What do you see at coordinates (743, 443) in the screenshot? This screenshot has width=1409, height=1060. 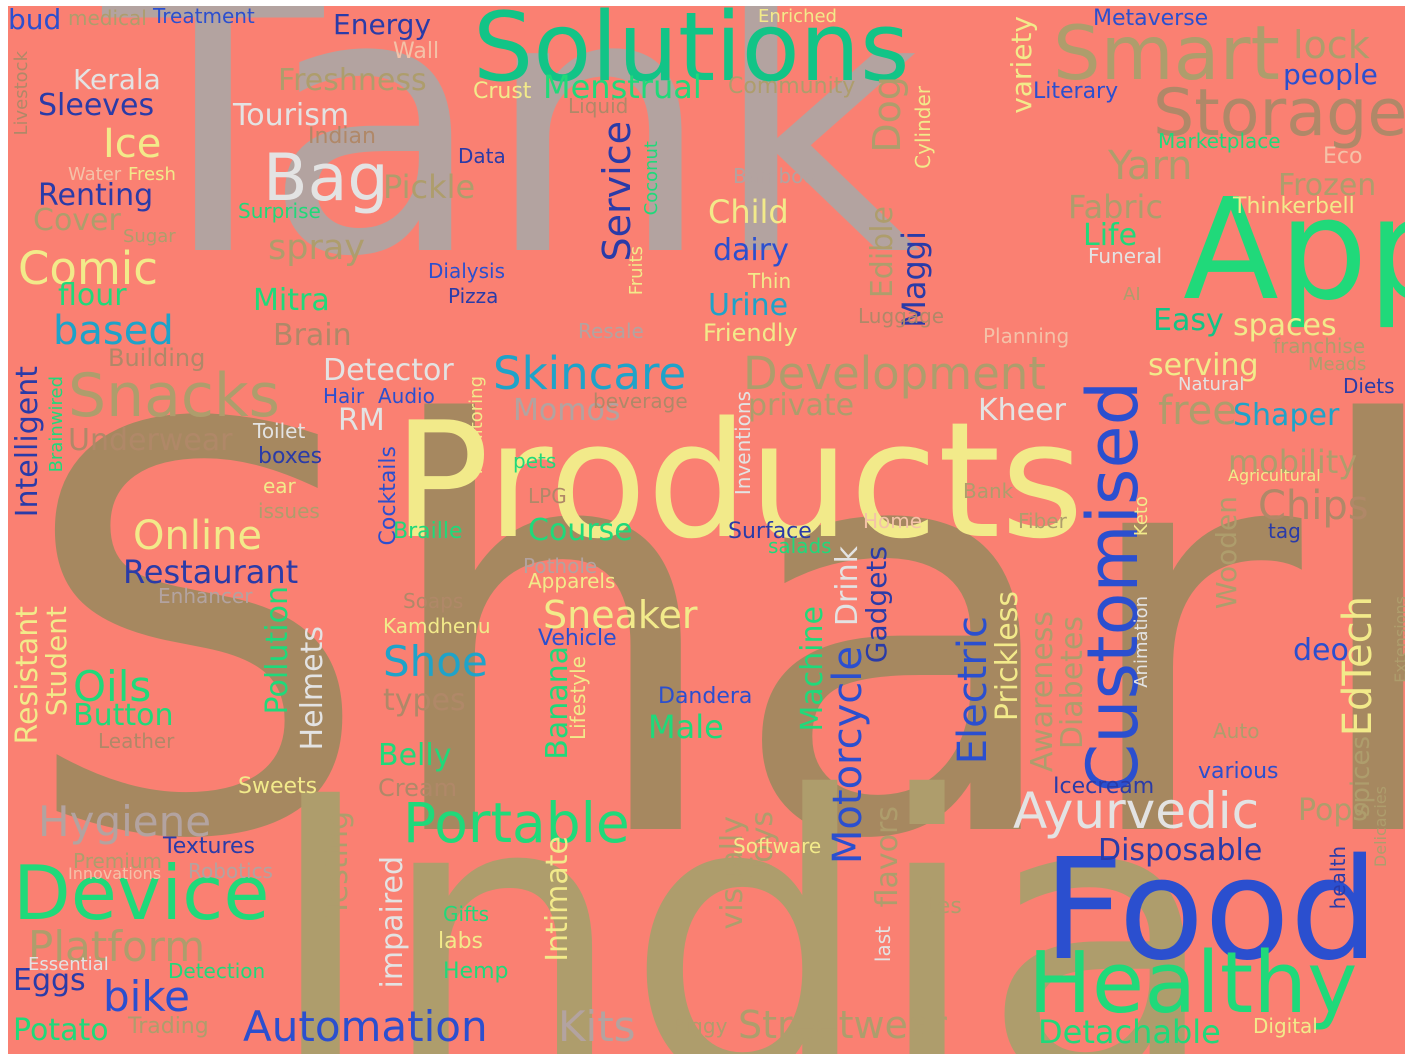 I see `word-inventions: Inventions` at bounding box center [743, 443].